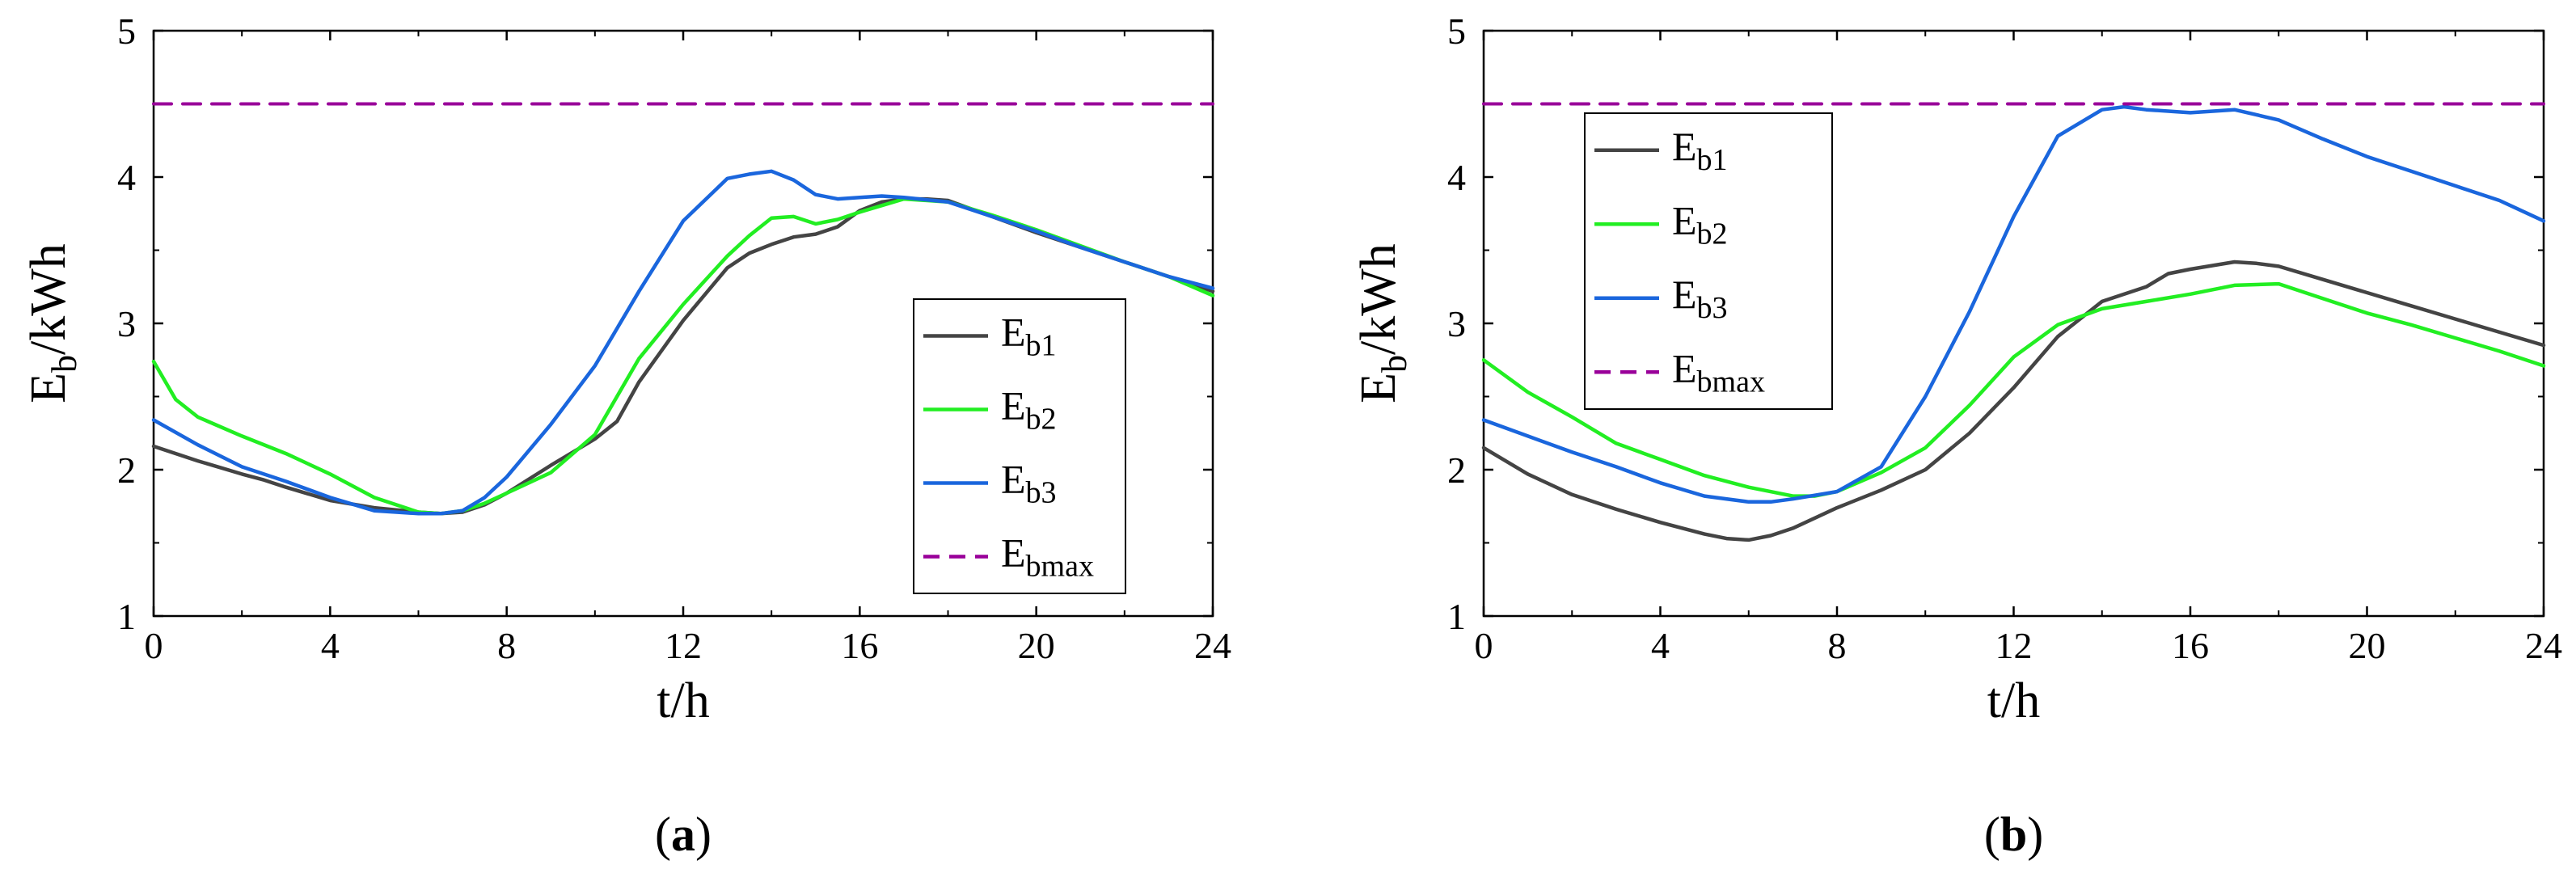 The image size is (2576, 882). I want to click on series-line-eb2, so click(2014, 390).